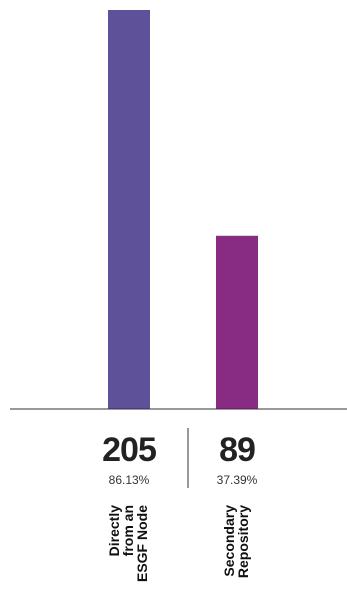  I want to click on category-label-line: ESGF Node, so click(142, 543).